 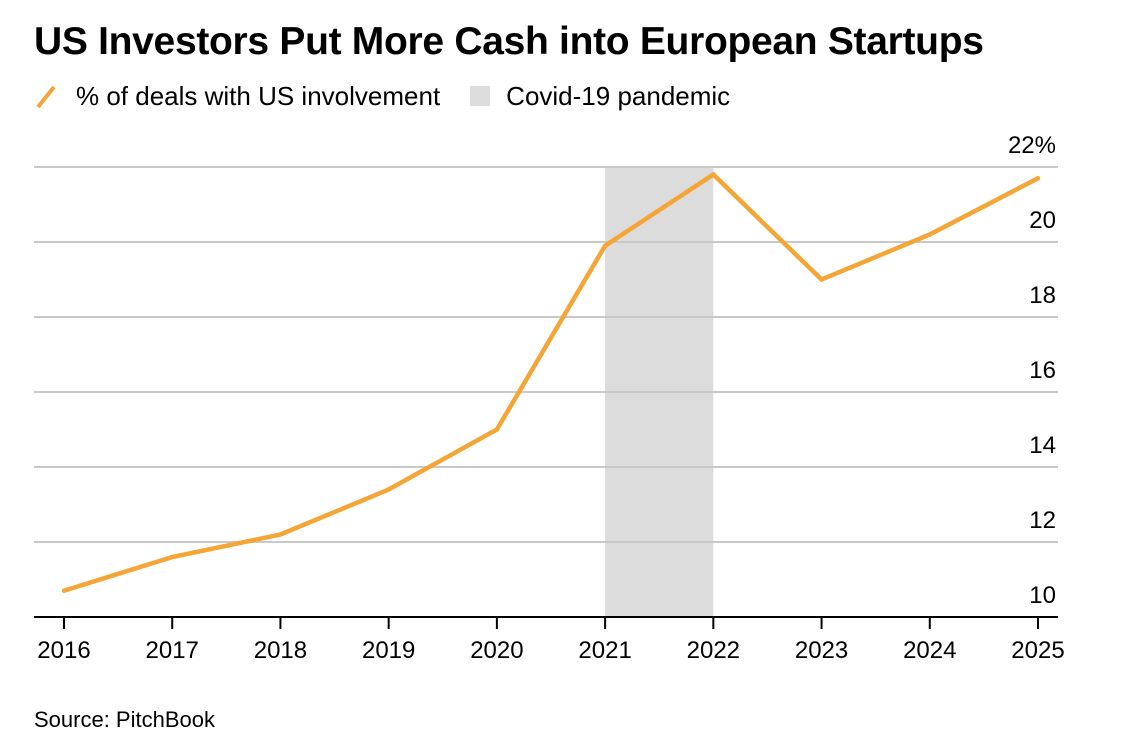 I want to click on x-tick-label: 2021, so click(x=604, y=650).